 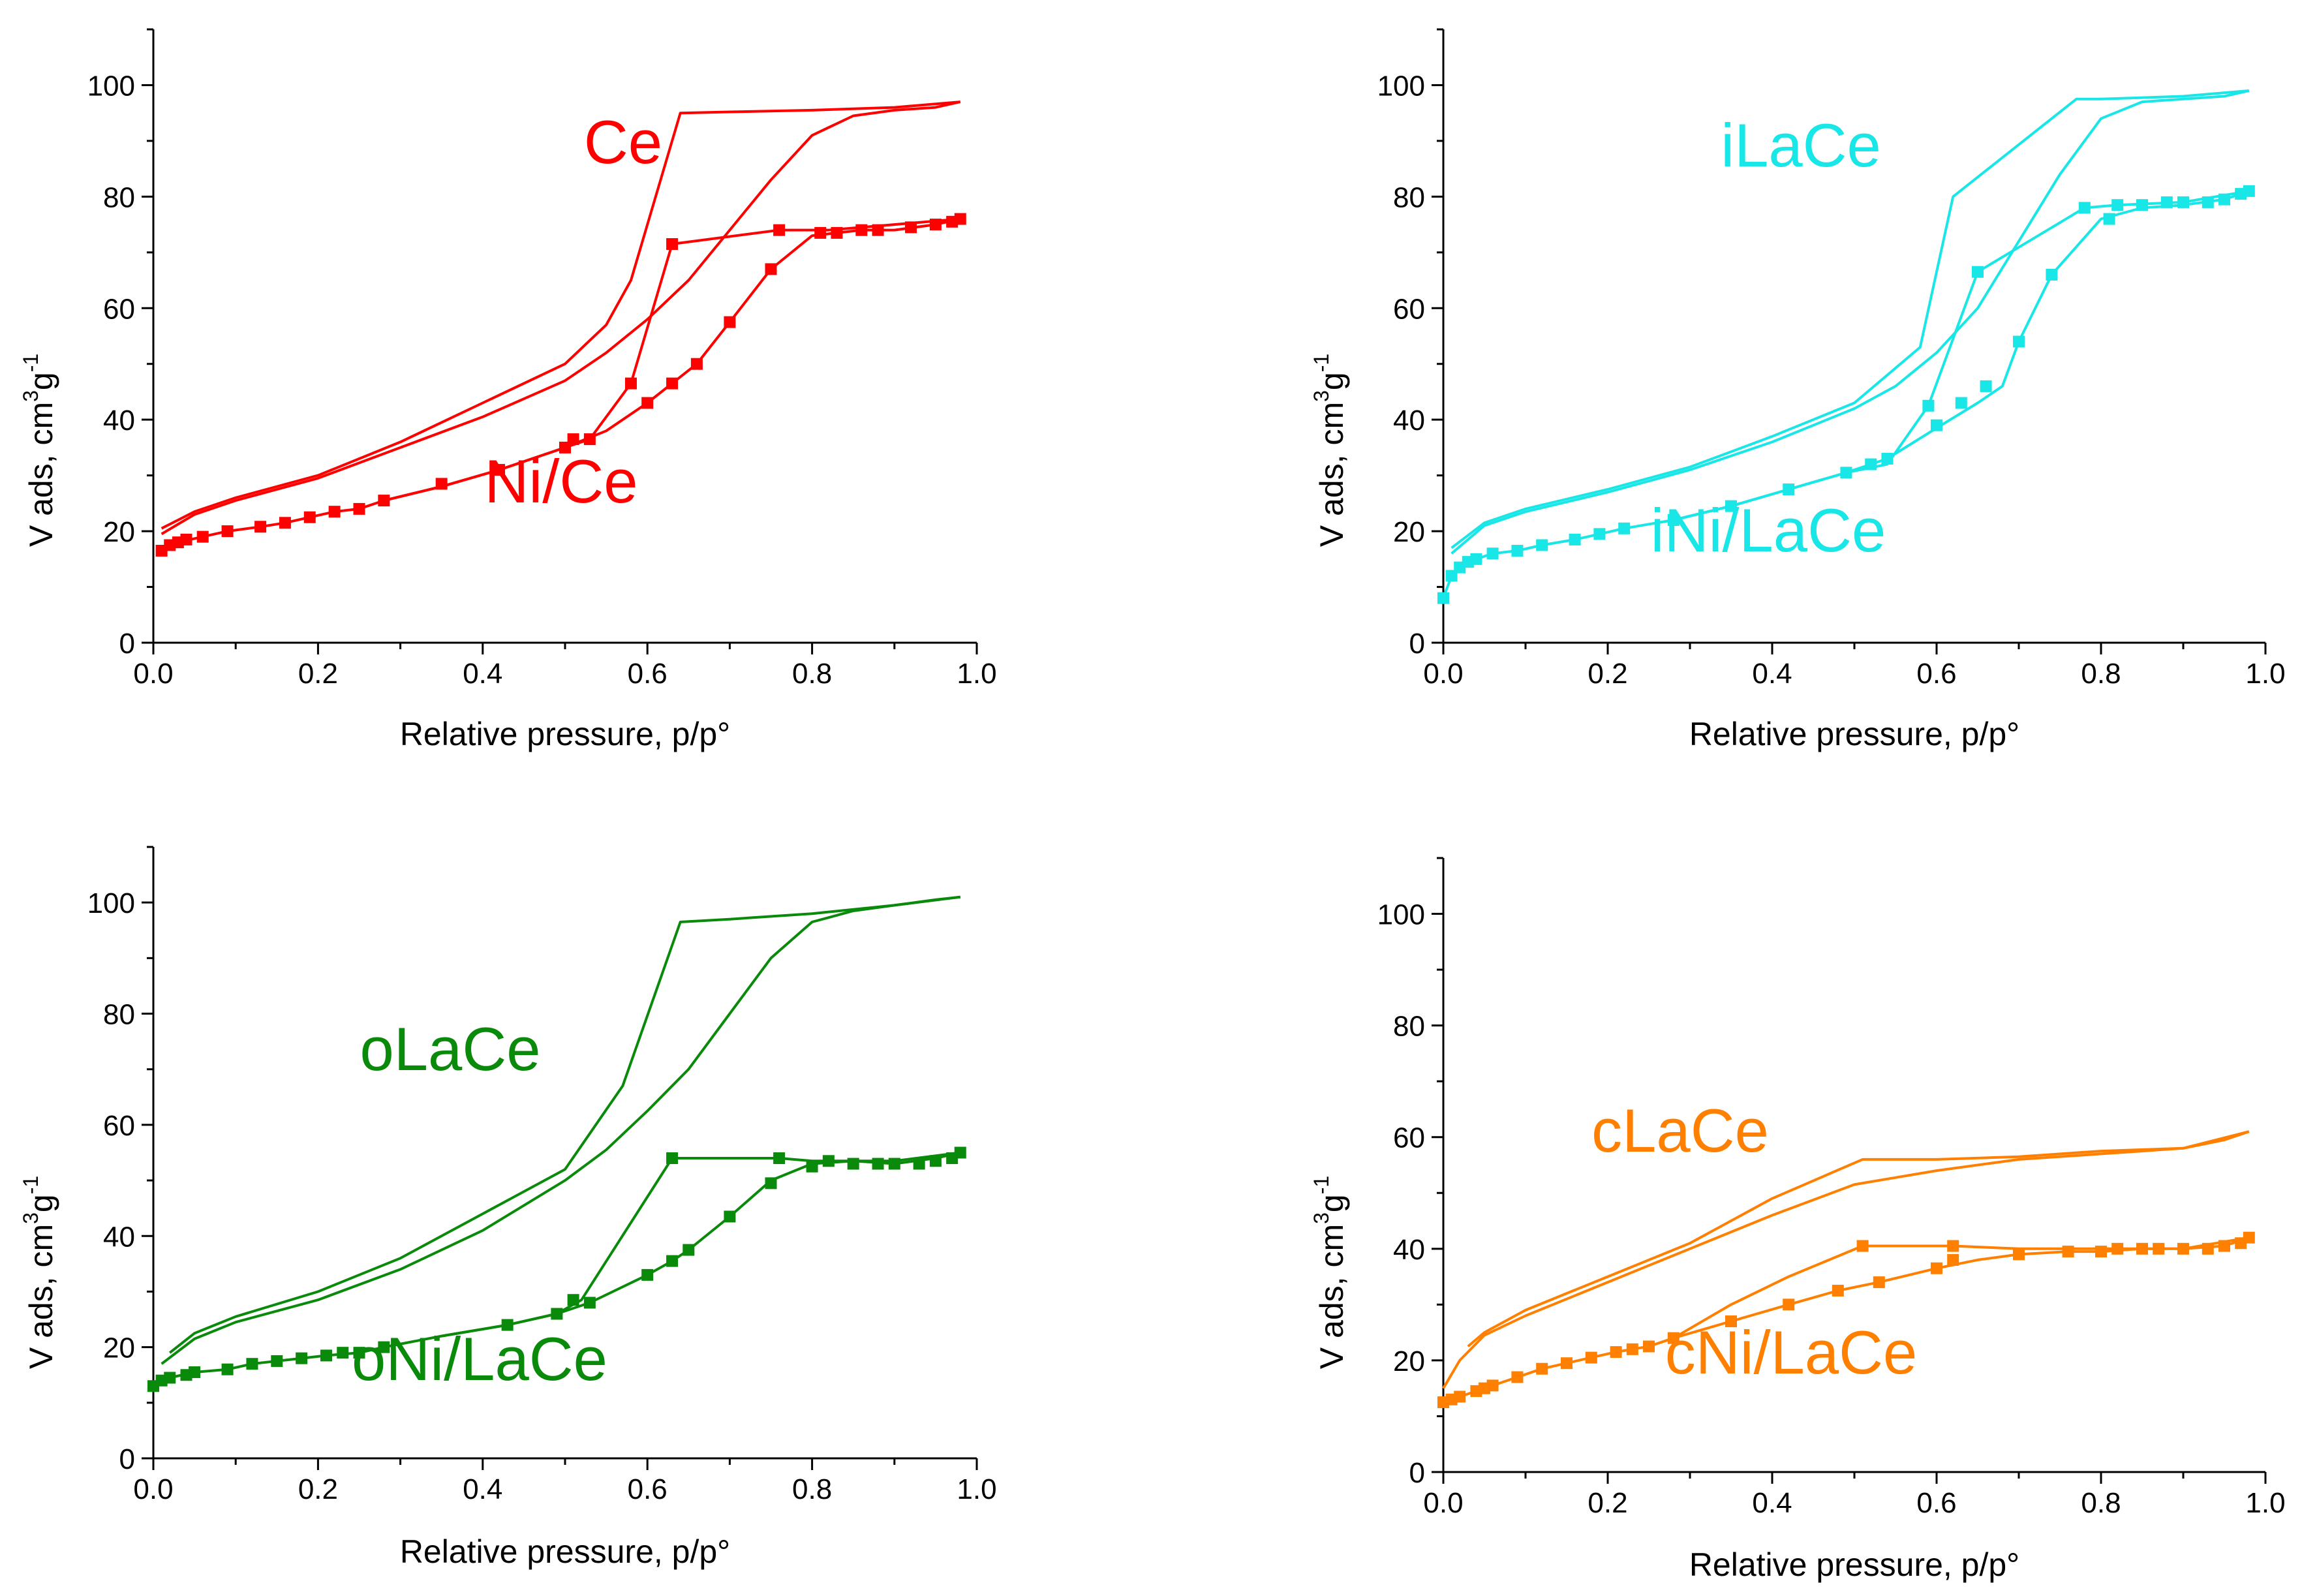 What do you see at coordinates (2101, 1503) in the screenshot?
I see `x-tick-label: 0.8` at bounding box center [2101, 1503].